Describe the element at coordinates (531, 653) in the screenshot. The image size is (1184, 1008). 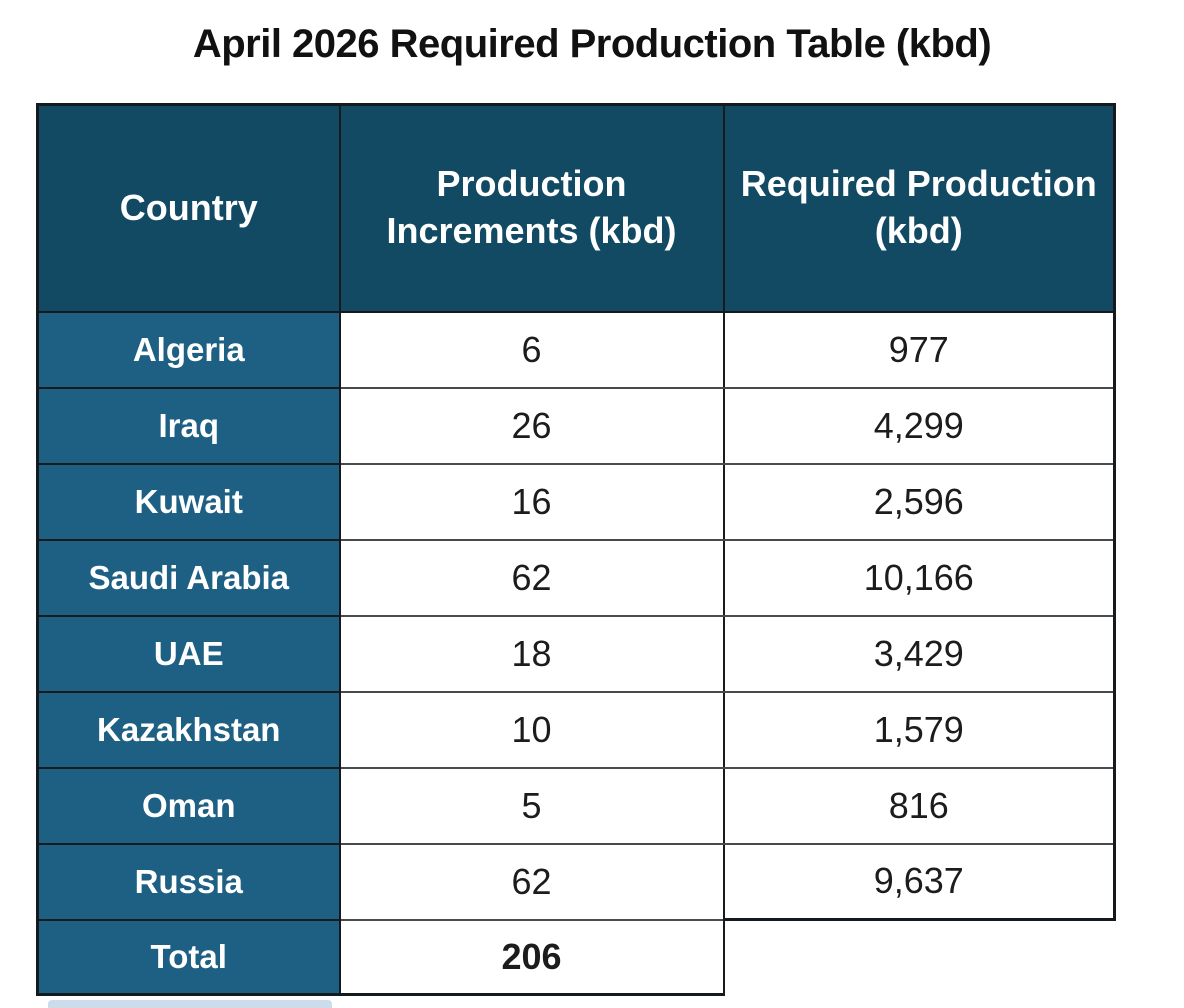
I see `increment-cell: 18` at that location.